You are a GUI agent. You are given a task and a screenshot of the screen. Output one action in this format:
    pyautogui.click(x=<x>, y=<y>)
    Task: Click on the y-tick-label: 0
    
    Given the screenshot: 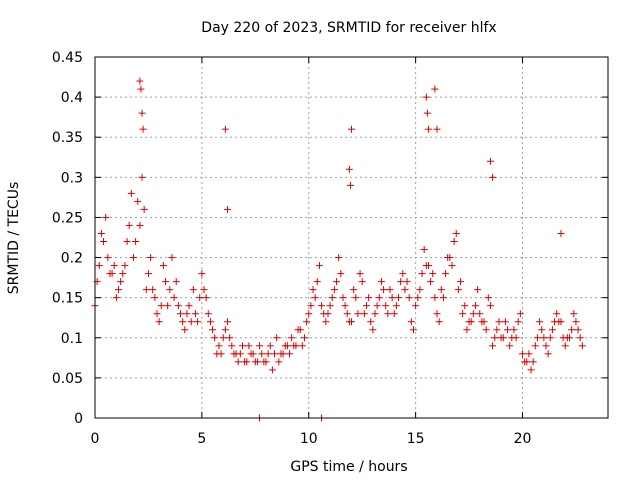 What is the action you would take?
    pyautogui.click(x=78, y=419)
    